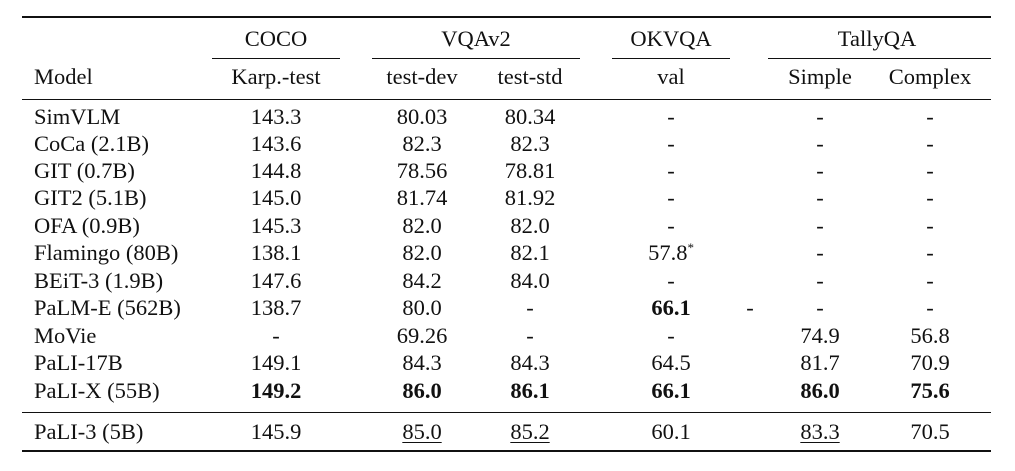  Describe the element at coordinates (877, 38) in the screenshot. I see `group-header: TallyQA` at that location.